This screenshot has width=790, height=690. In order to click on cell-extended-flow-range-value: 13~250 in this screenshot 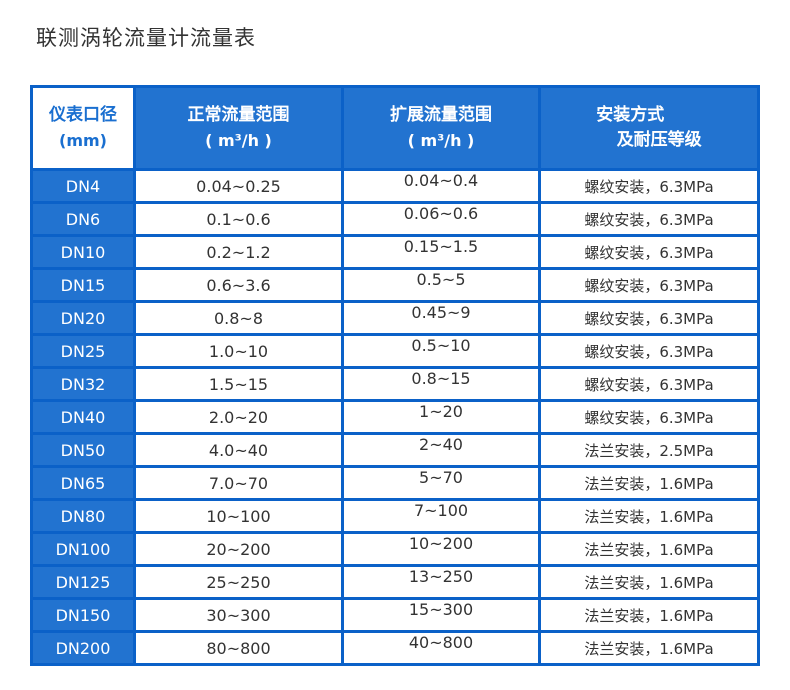, I will do `click(441, 576)`.